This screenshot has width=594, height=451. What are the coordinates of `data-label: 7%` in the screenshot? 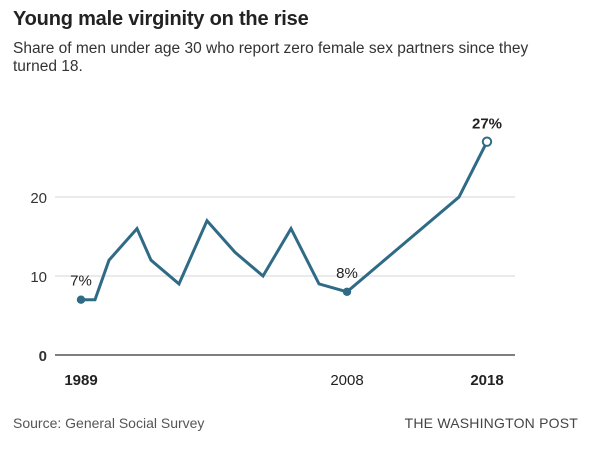 It's located at (81, 281).